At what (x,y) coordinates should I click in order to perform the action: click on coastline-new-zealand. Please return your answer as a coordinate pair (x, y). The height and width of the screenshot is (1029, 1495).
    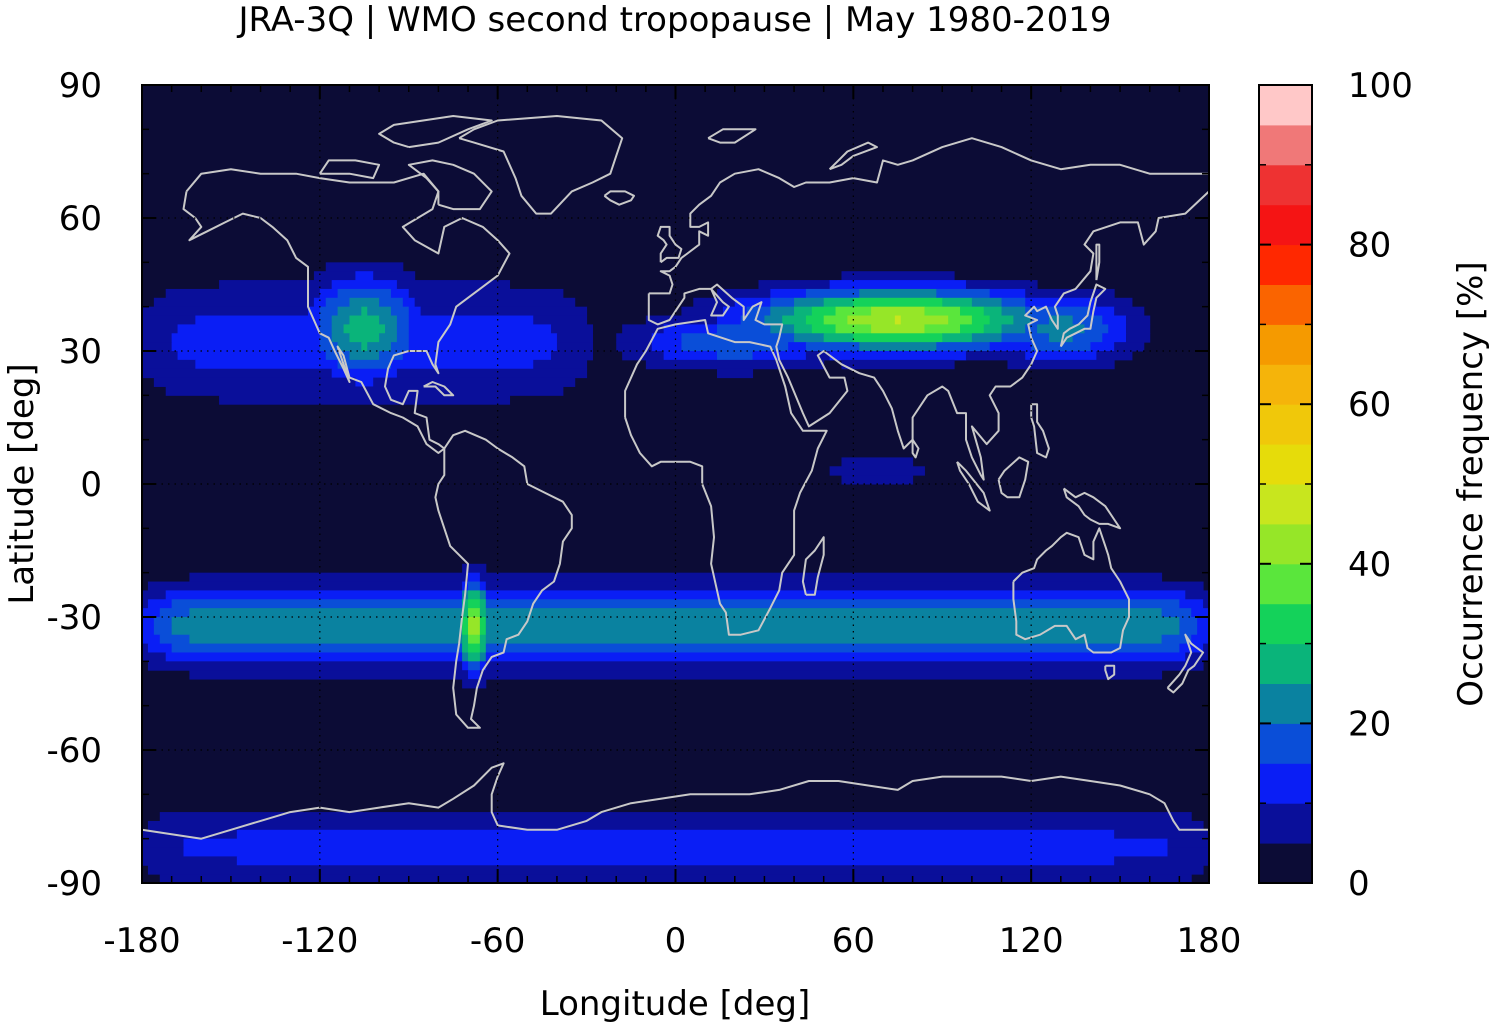
    Looking at the image, I should click on (1185, 663).